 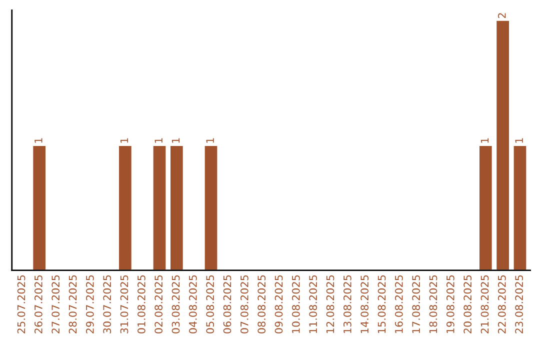 What do you see at coordinates (519, 304) in the screenshot?
I see `x-tick-label: 23.08.2025` at bounding box center [519, 304].